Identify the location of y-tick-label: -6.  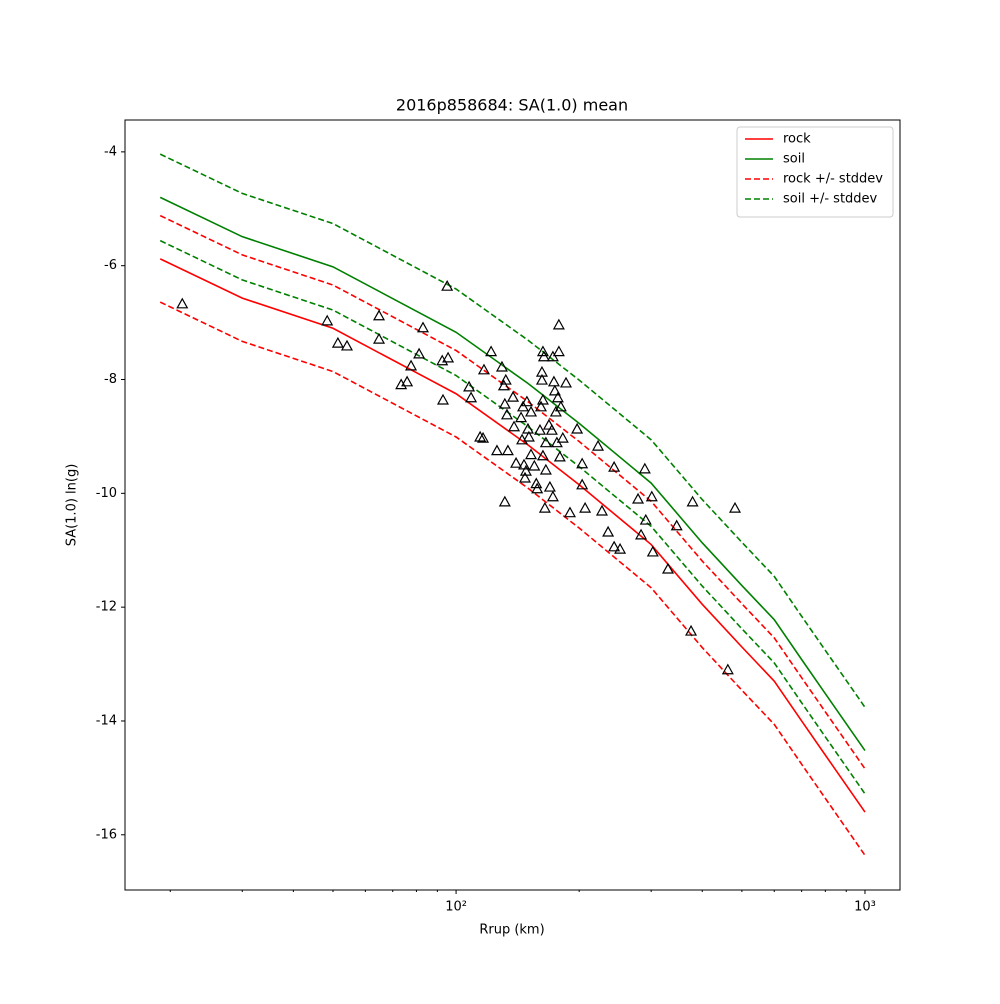
(110, 265).